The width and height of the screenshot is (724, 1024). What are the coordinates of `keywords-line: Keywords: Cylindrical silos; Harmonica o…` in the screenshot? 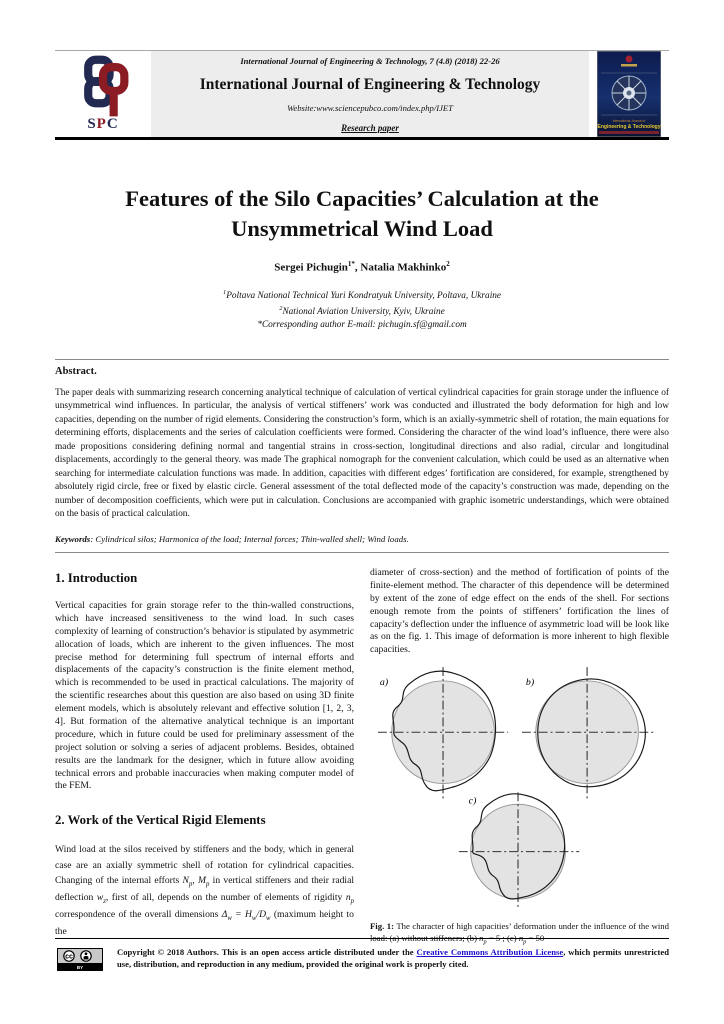 It's located at (232, 538).